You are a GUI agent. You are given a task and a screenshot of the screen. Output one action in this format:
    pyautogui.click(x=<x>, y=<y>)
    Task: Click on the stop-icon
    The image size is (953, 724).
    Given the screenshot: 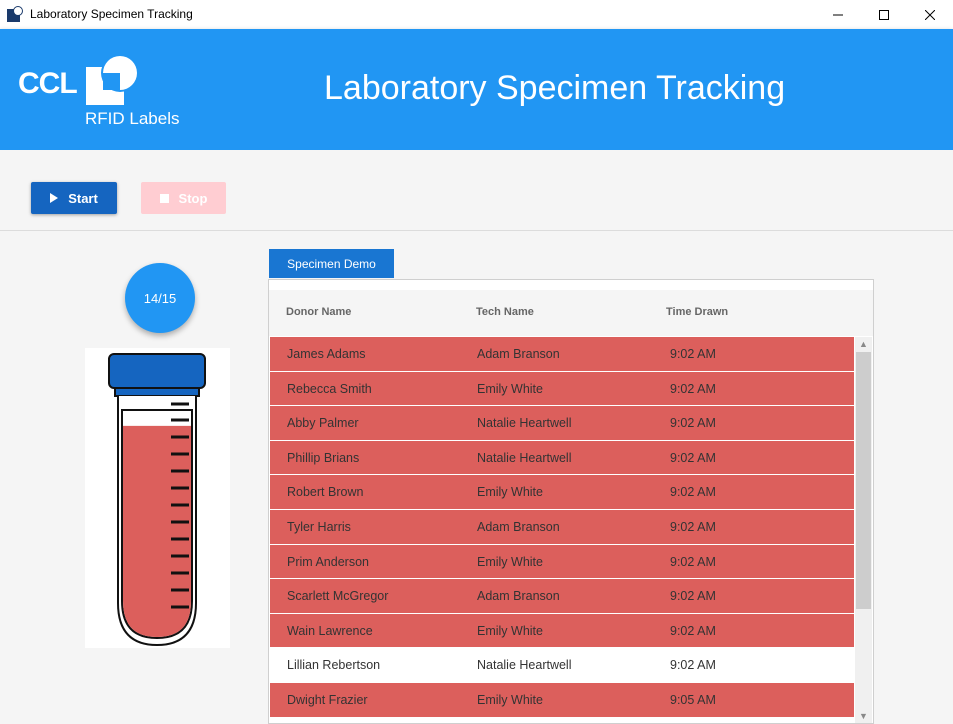 What is the action you would take?
    pyautogui.click(x=164, y=198)
    